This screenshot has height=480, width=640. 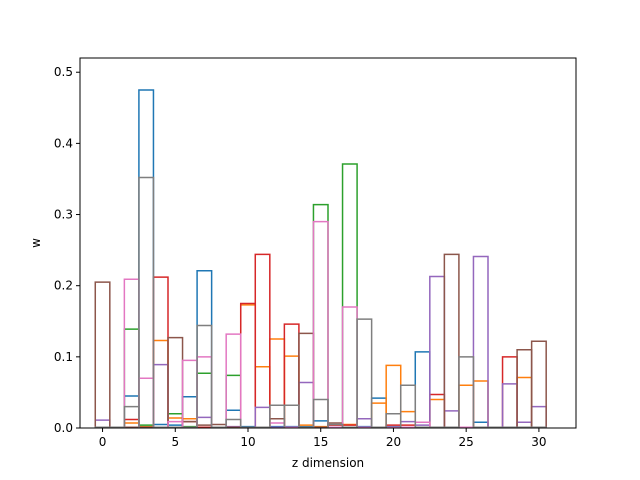 I want to click on y-tick-label: 0.3, so click(x=63, y=215).